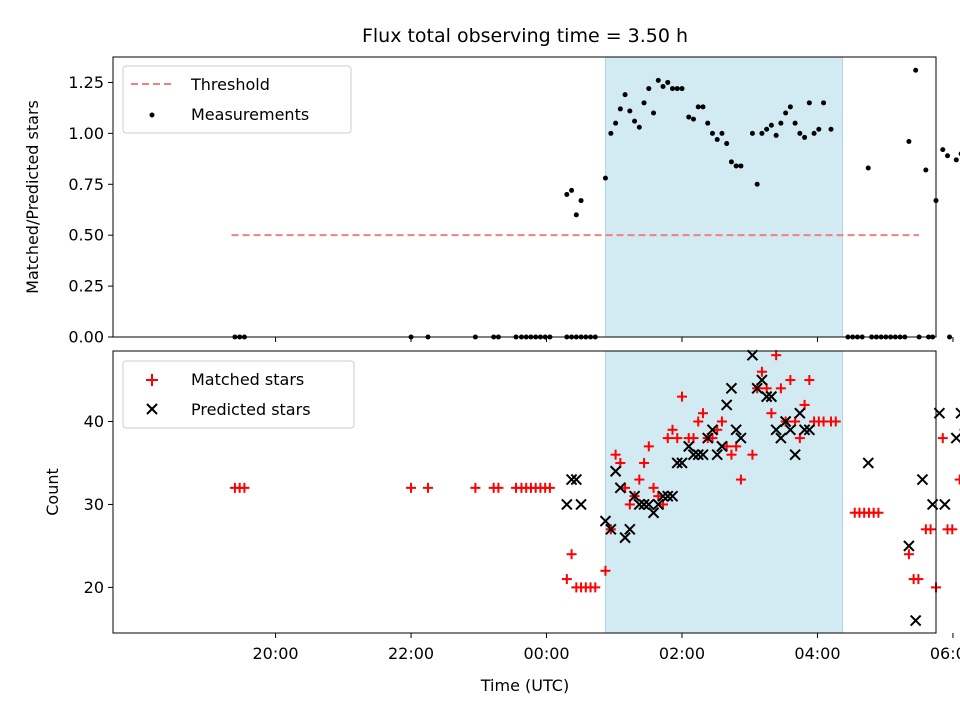 This screenshot has height=720, width=960. Describe the element at coordinates (86, 184) in the screenshot. I see `y-tick-label: 0.75` at that location.